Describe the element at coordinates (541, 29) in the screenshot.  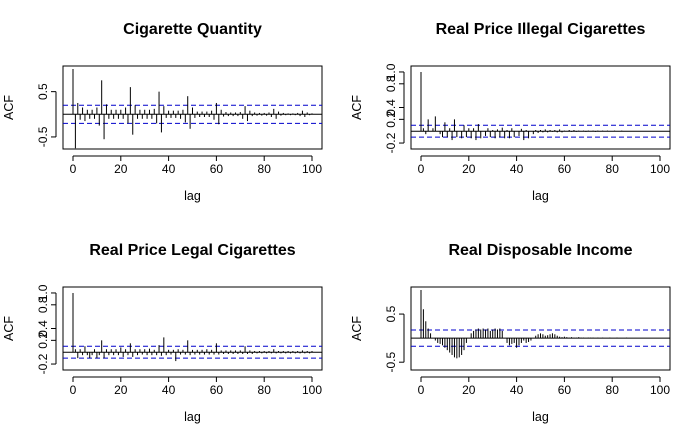
I see `chart-title: Real Price Illegal Cigarettes` at that location.